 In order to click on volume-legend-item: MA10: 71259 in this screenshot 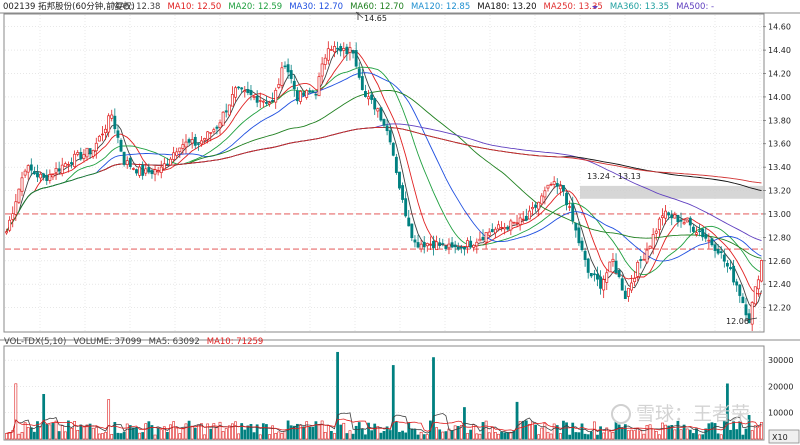, I will do `click(235, 342)`.